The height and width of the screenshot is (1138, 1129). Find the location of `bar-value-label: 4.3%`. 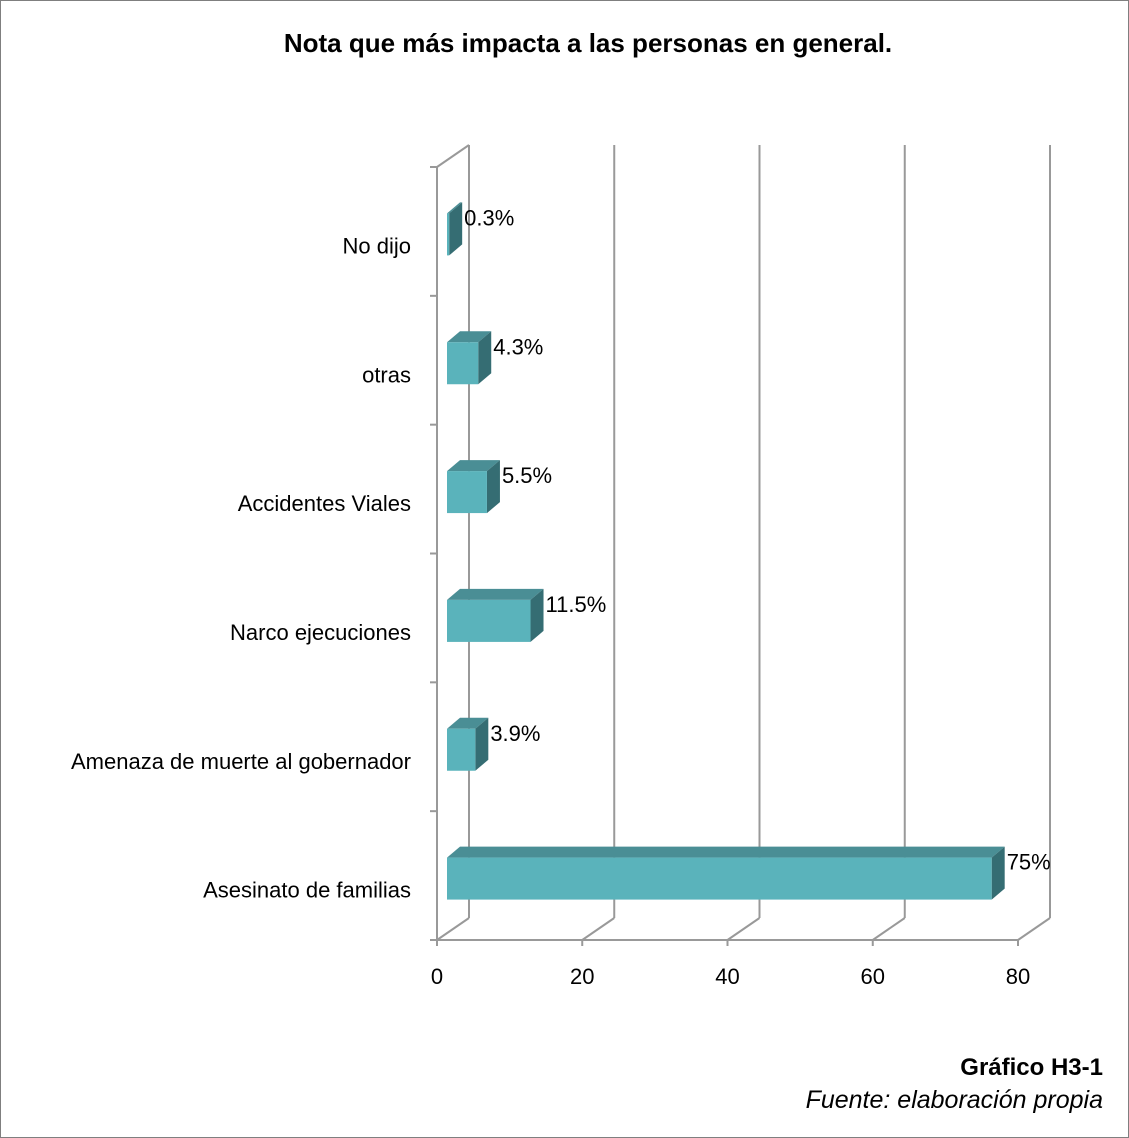

bar-value-label: 4.3% is located at coordinates (518, 346).